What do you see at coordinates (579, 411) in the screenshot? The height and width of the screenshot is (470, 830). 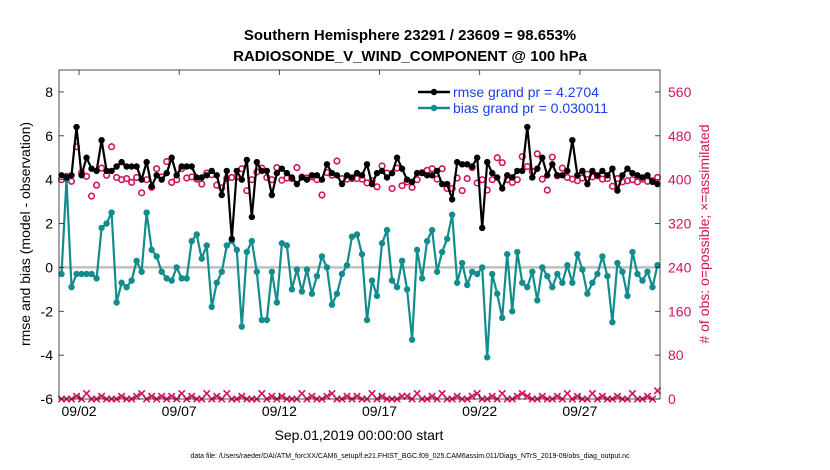 I see `x-tick-label: 09/27` at bounding box center [579, 411].